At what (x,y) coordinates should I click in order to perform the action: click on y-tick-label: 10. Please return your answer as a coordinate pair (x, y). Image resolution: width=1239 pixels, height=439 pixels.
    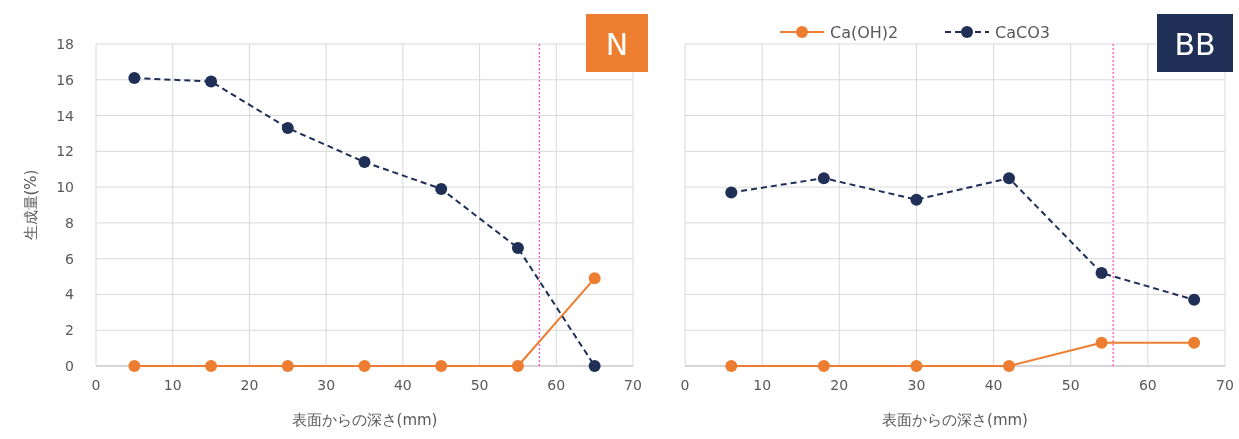
    Looking at the image, I should click on (65, 187).